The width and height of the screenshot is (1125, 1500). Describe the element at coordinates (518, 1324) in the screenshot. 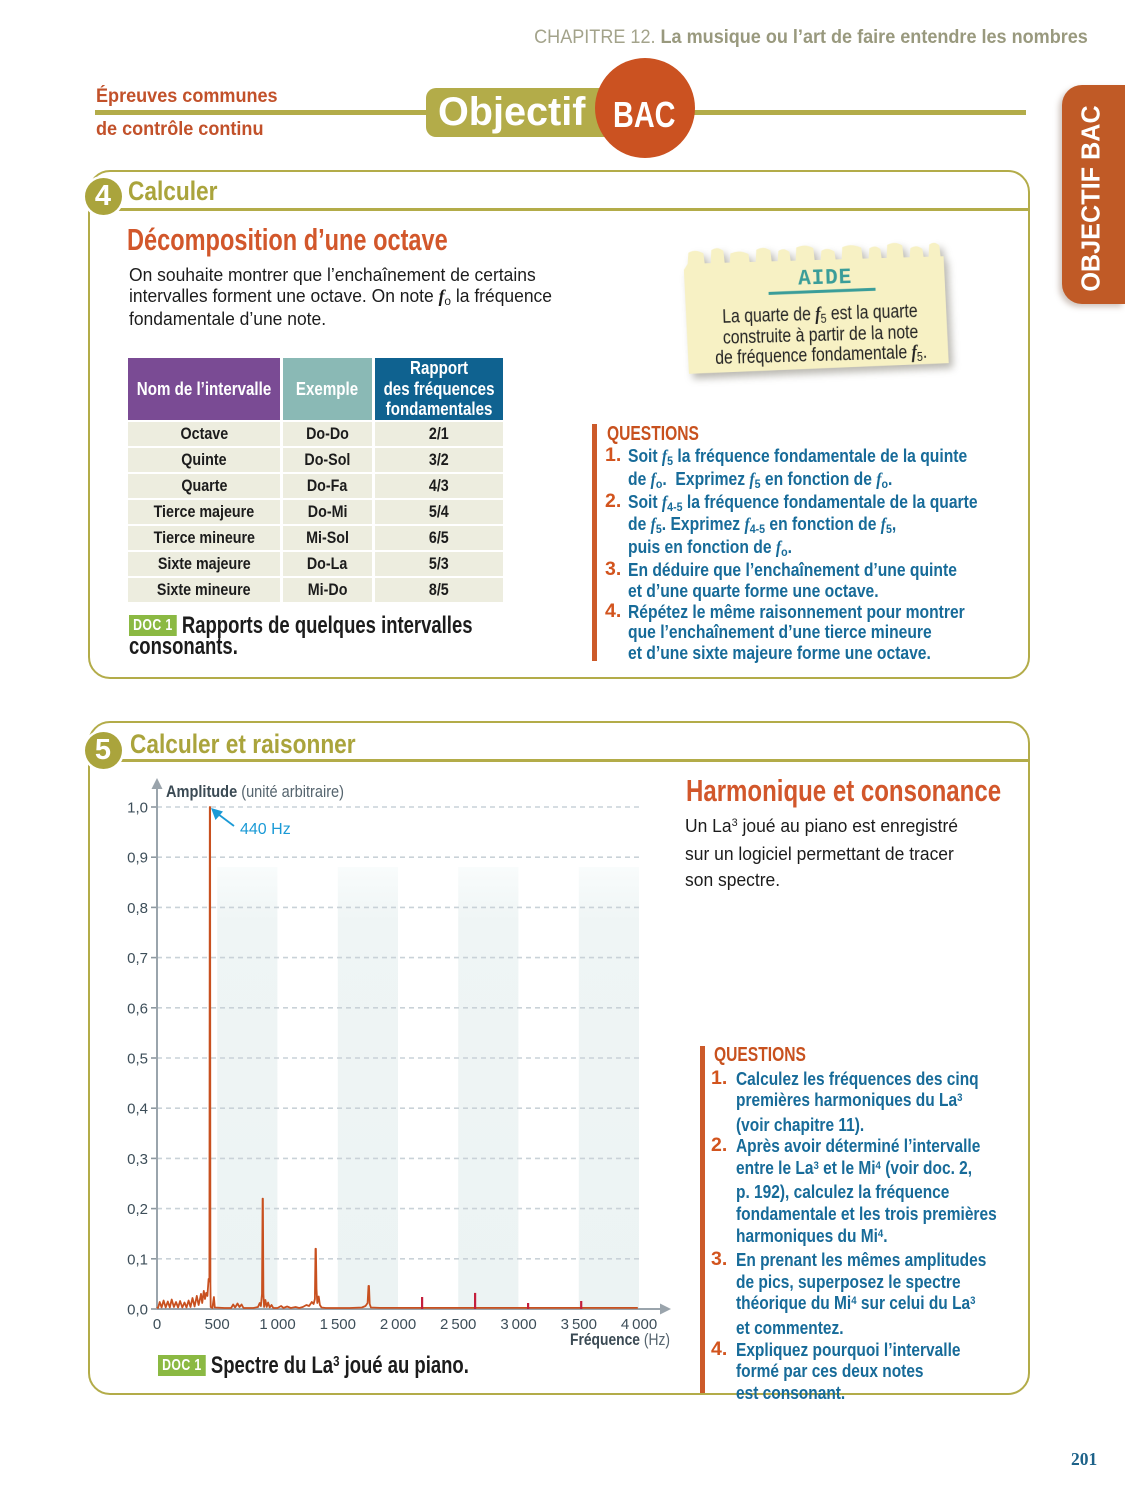

I see `svg-text: 3 000` at that location.